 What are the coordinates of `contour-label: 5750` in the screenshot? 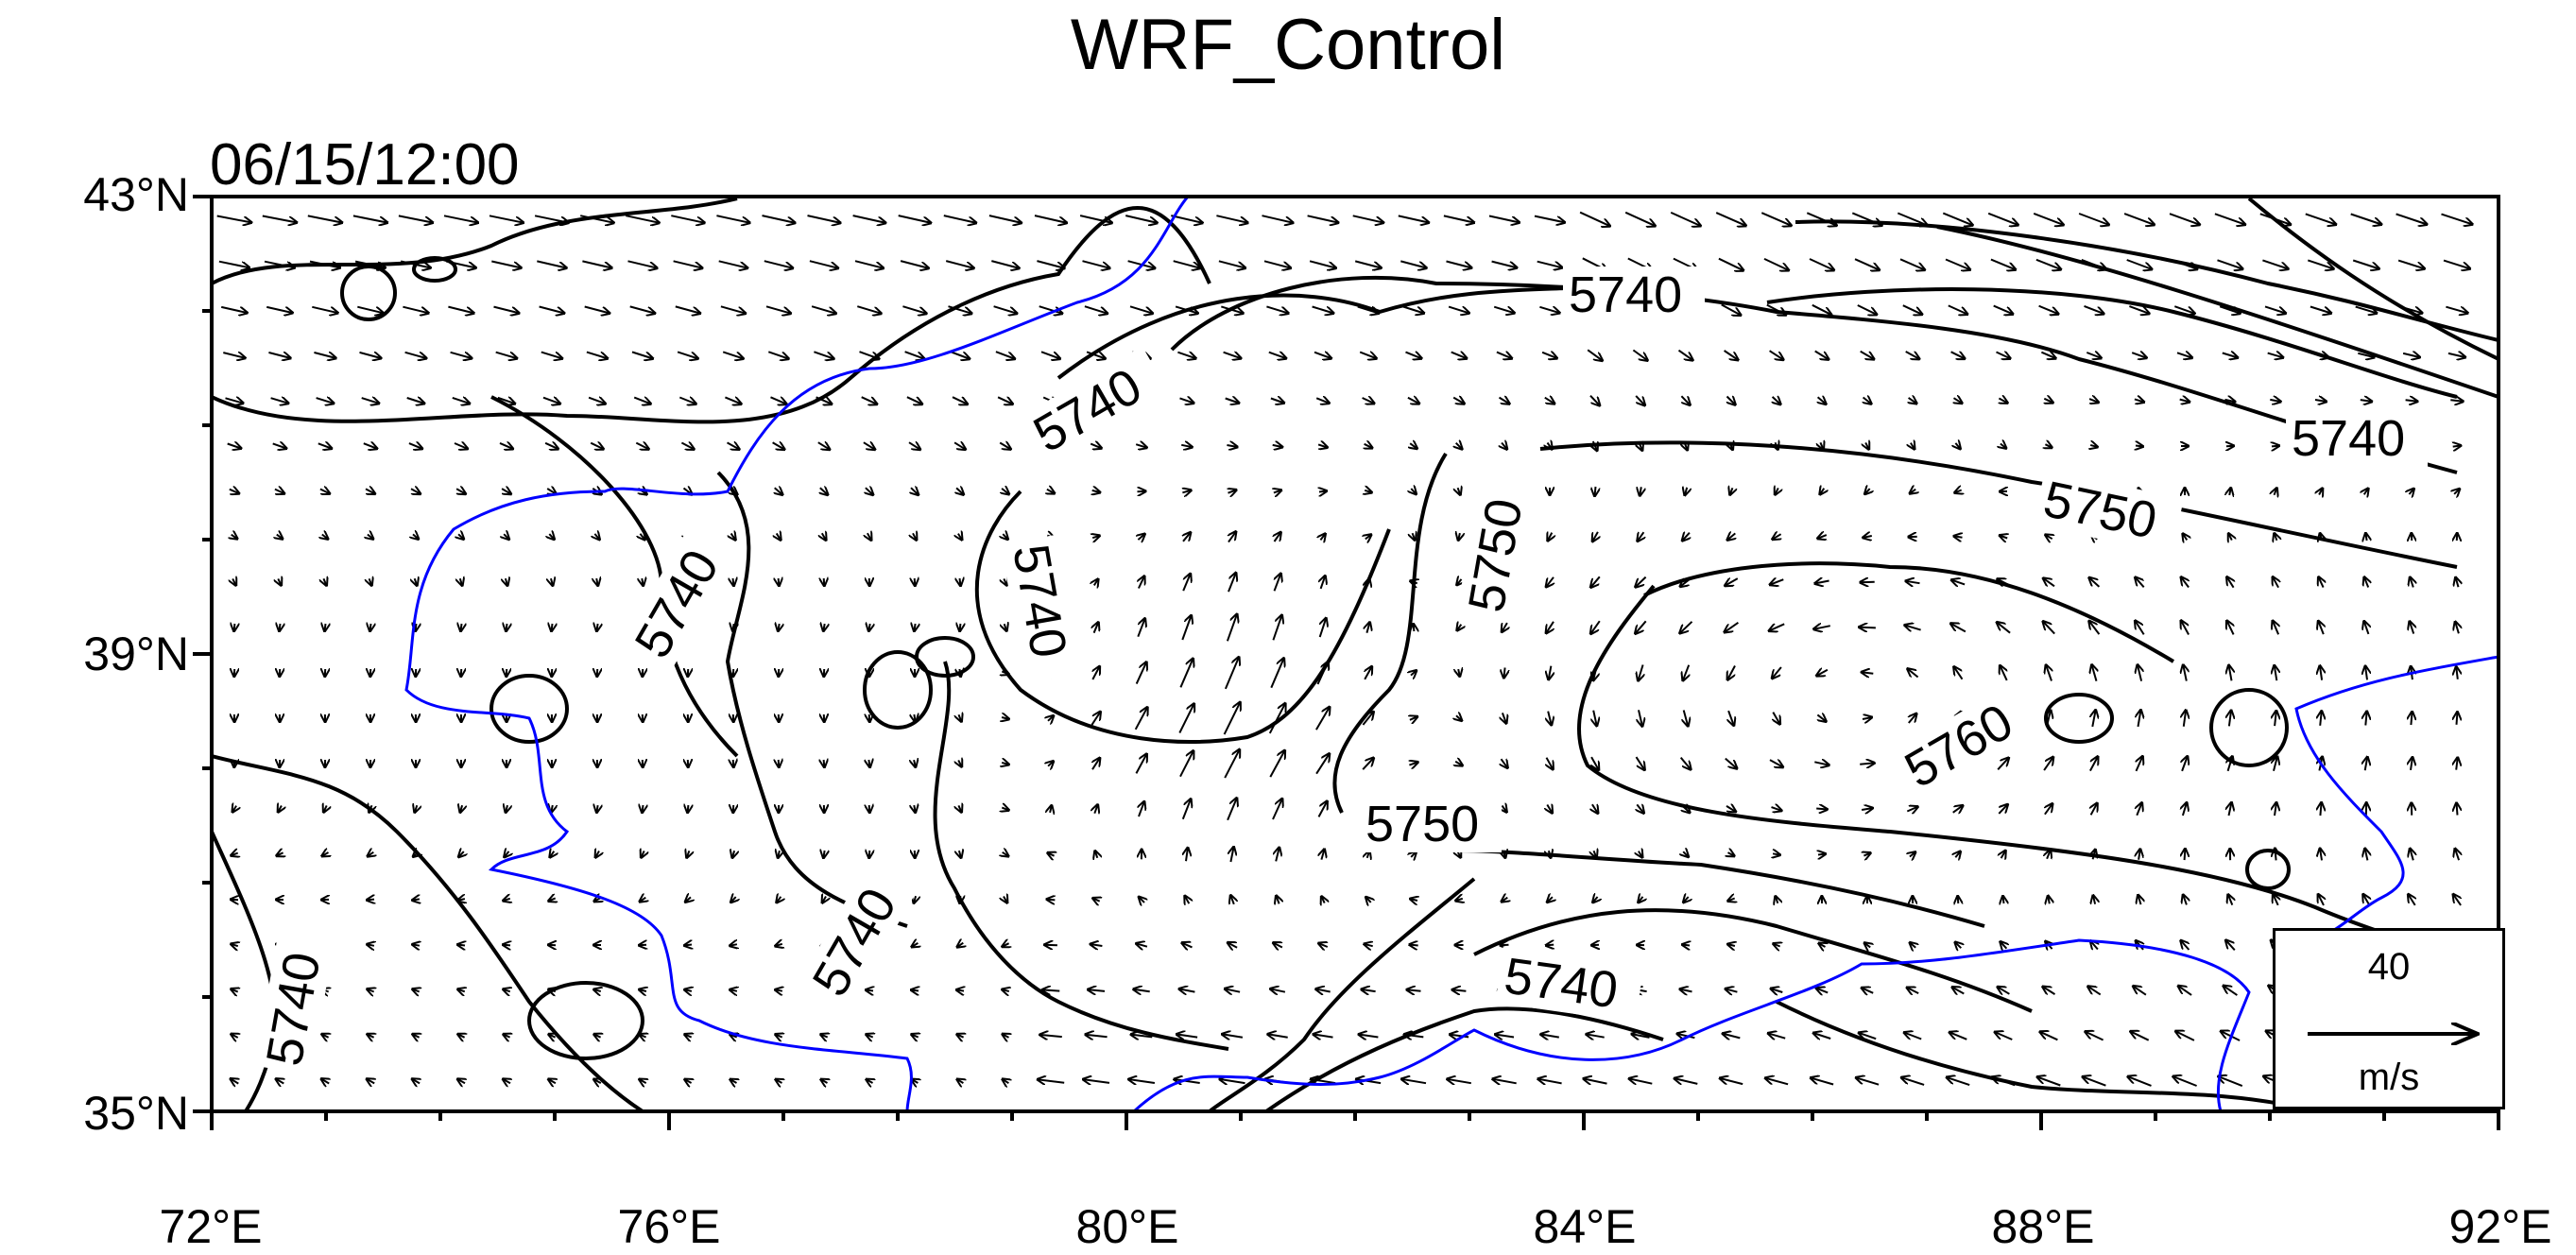 It's located at (1496, 555).